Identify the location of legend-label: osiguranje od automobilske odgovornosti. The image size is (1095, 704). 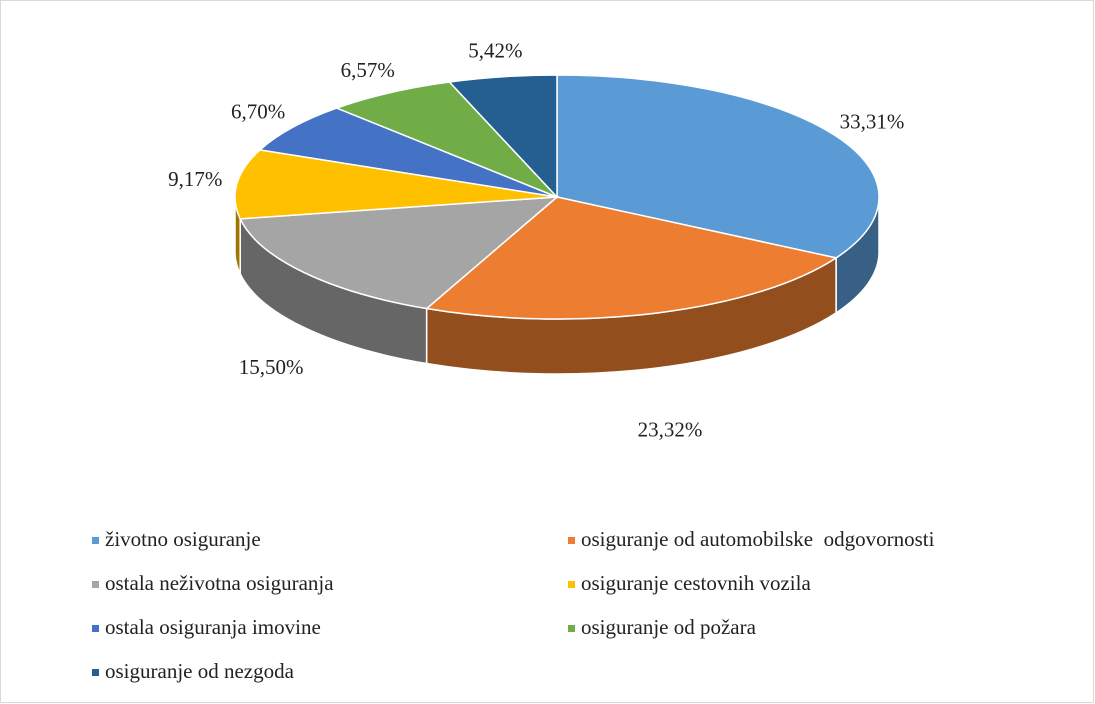
(758, 539).